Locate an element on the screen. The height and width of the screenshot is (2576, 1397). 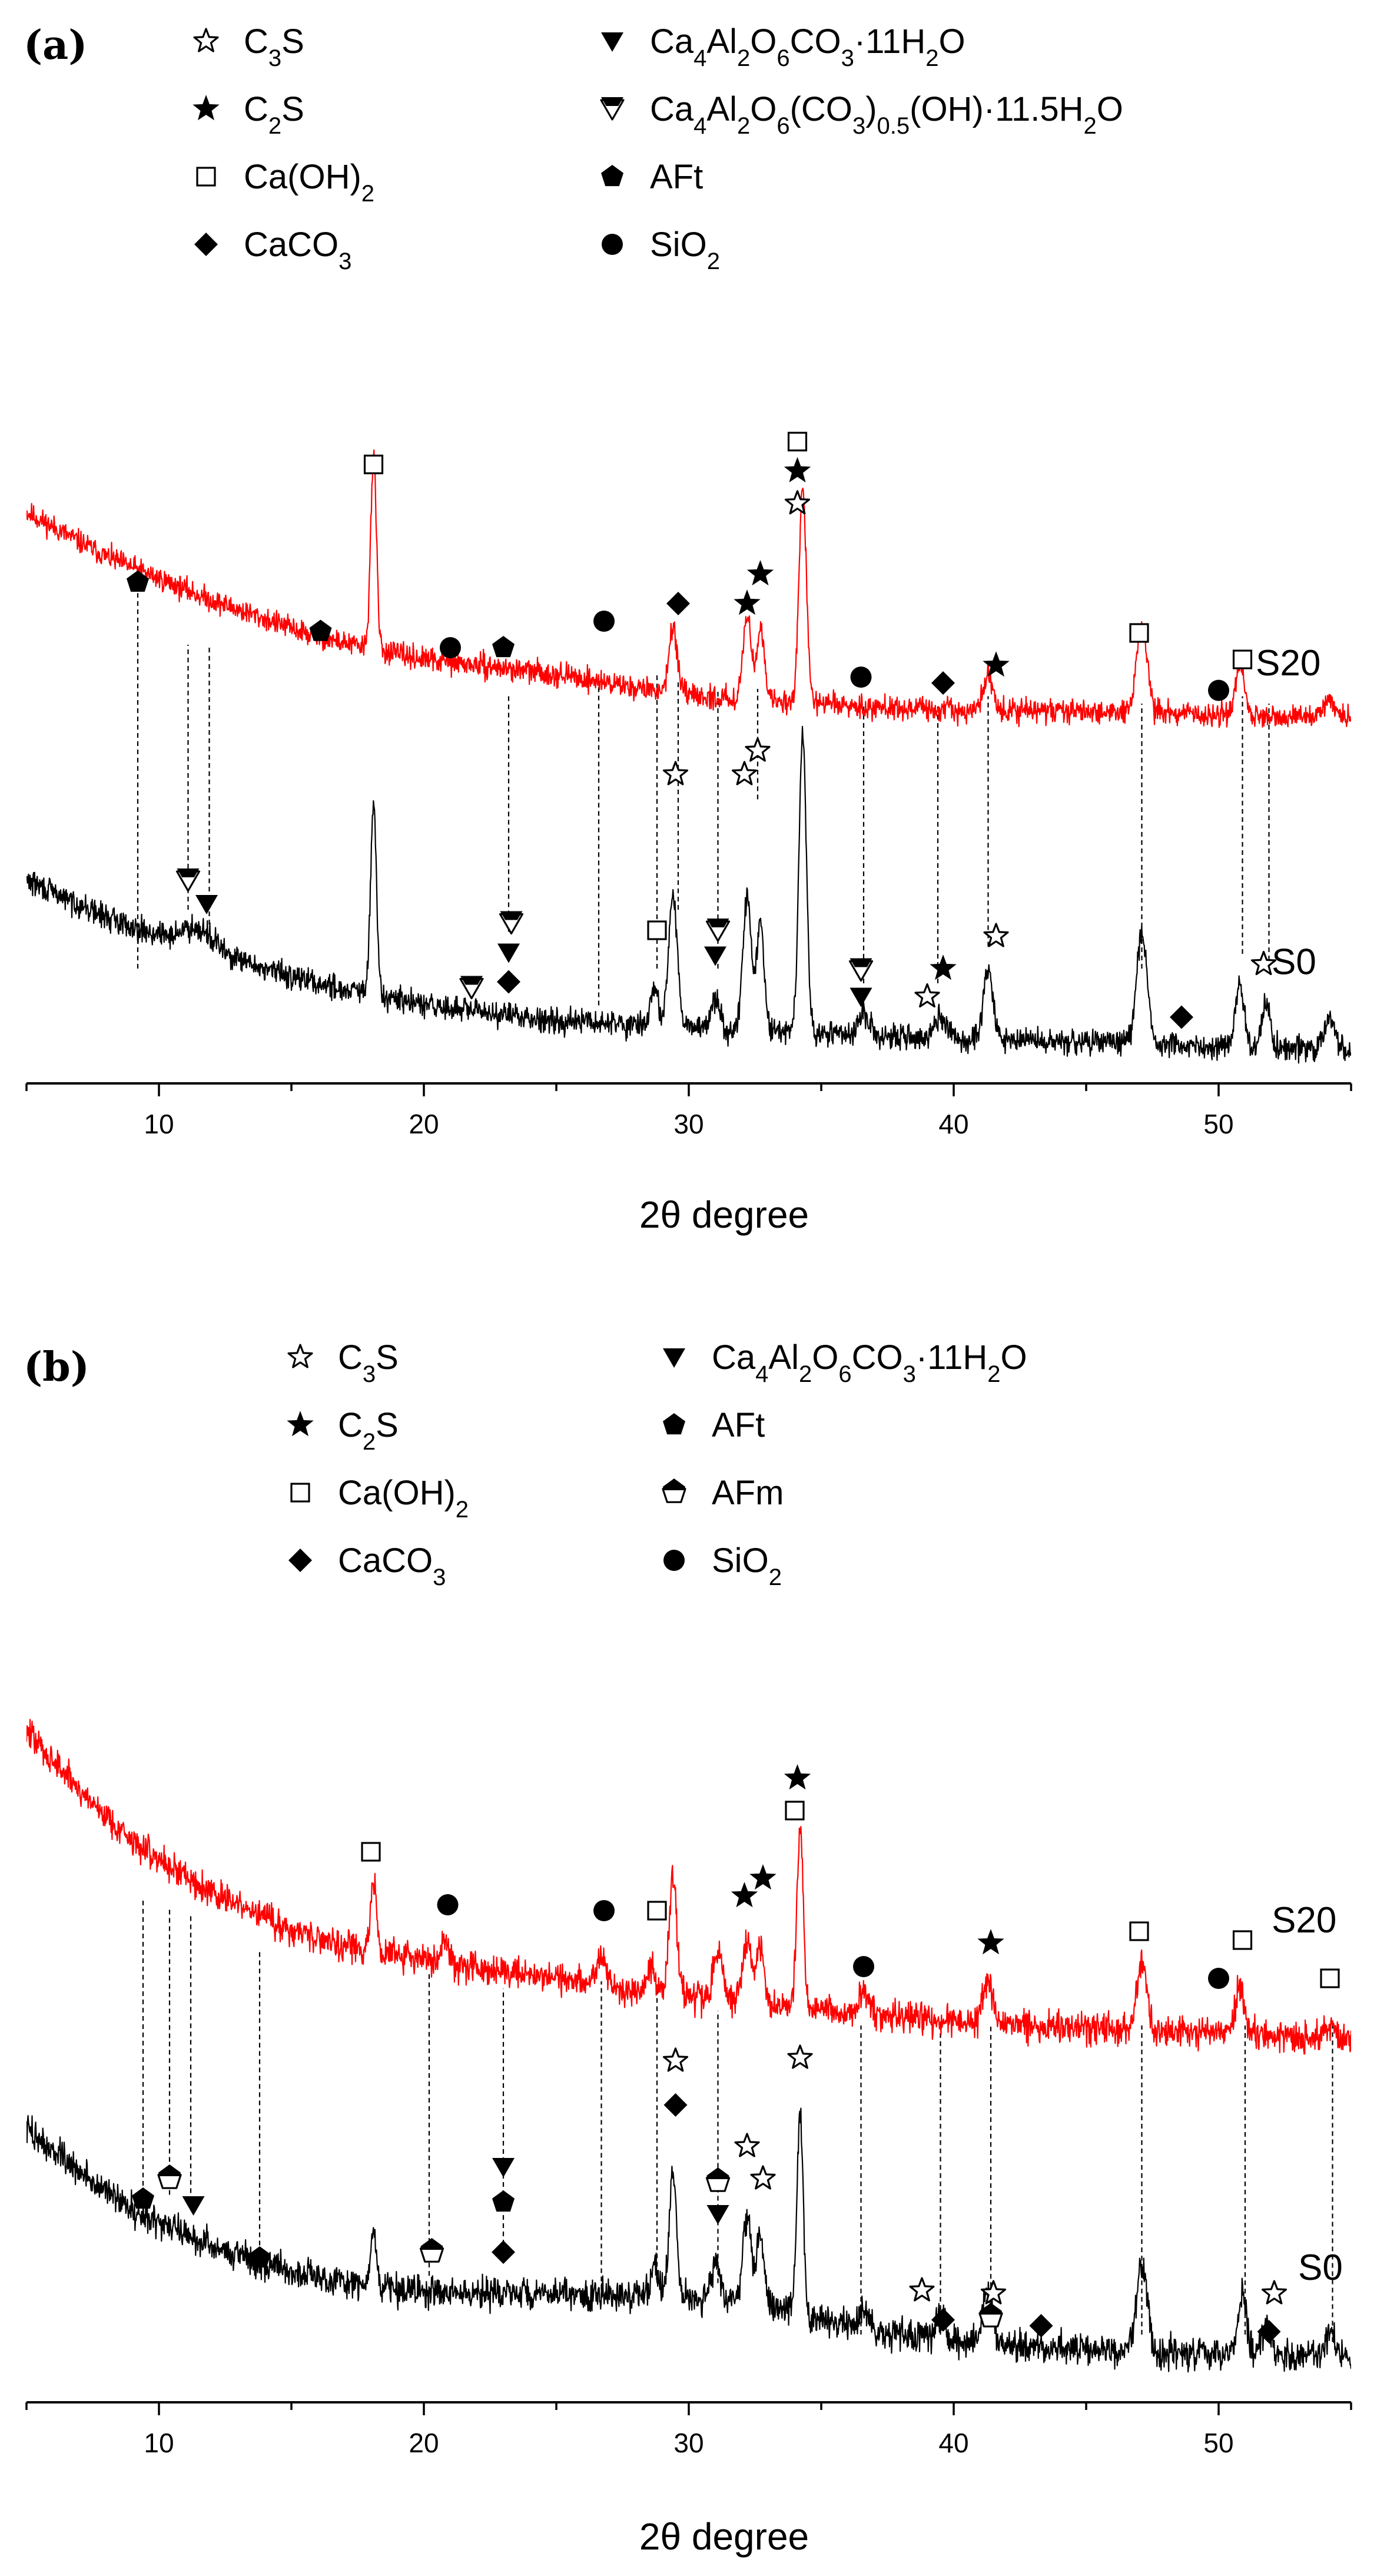
legend-label: AFt is located at coordinates (739, 1425).